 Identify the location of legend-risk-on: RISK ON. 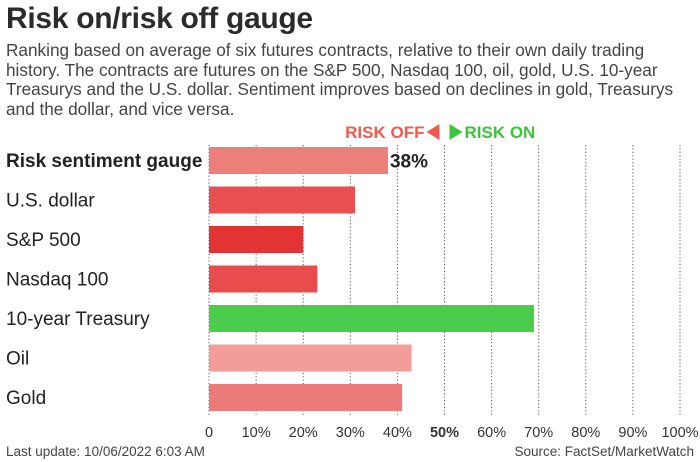
(500, 132).